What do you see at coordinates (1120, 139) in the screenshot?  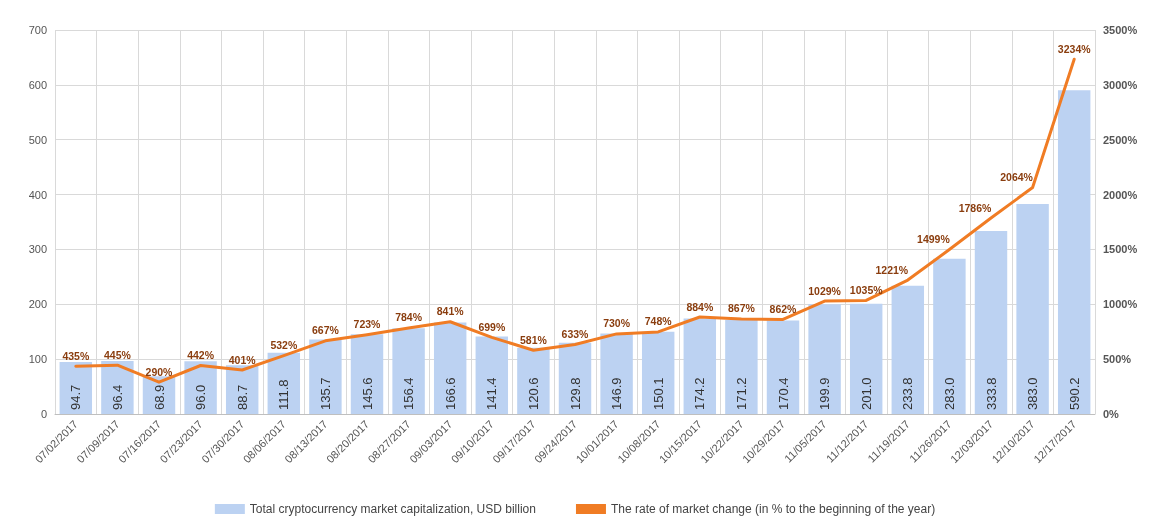 I see `y2-tick-label: 2500%` at bounding box center [1120, 139].